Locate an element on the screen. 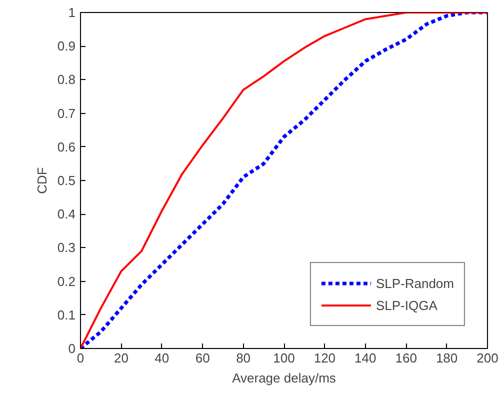 This screenshot has height=403, width=500. x-tick-label: 160 is located at coordinates (406, 358).